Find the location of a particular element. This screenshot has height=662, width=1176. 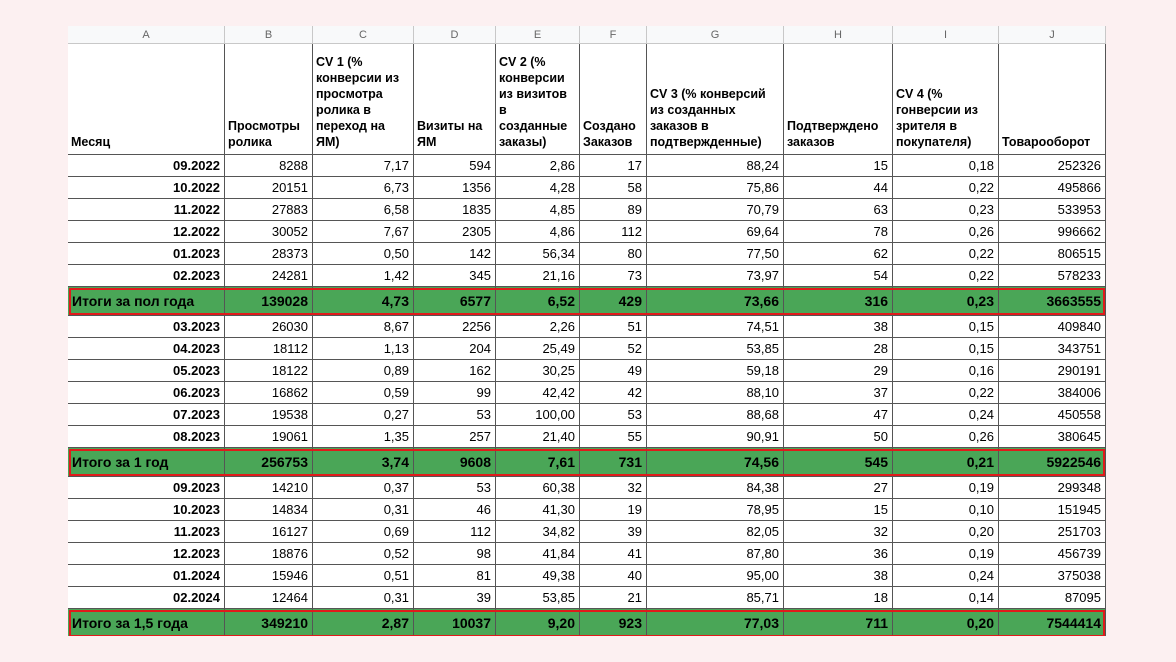

column-letter: F is located at coordinates (613, 35).